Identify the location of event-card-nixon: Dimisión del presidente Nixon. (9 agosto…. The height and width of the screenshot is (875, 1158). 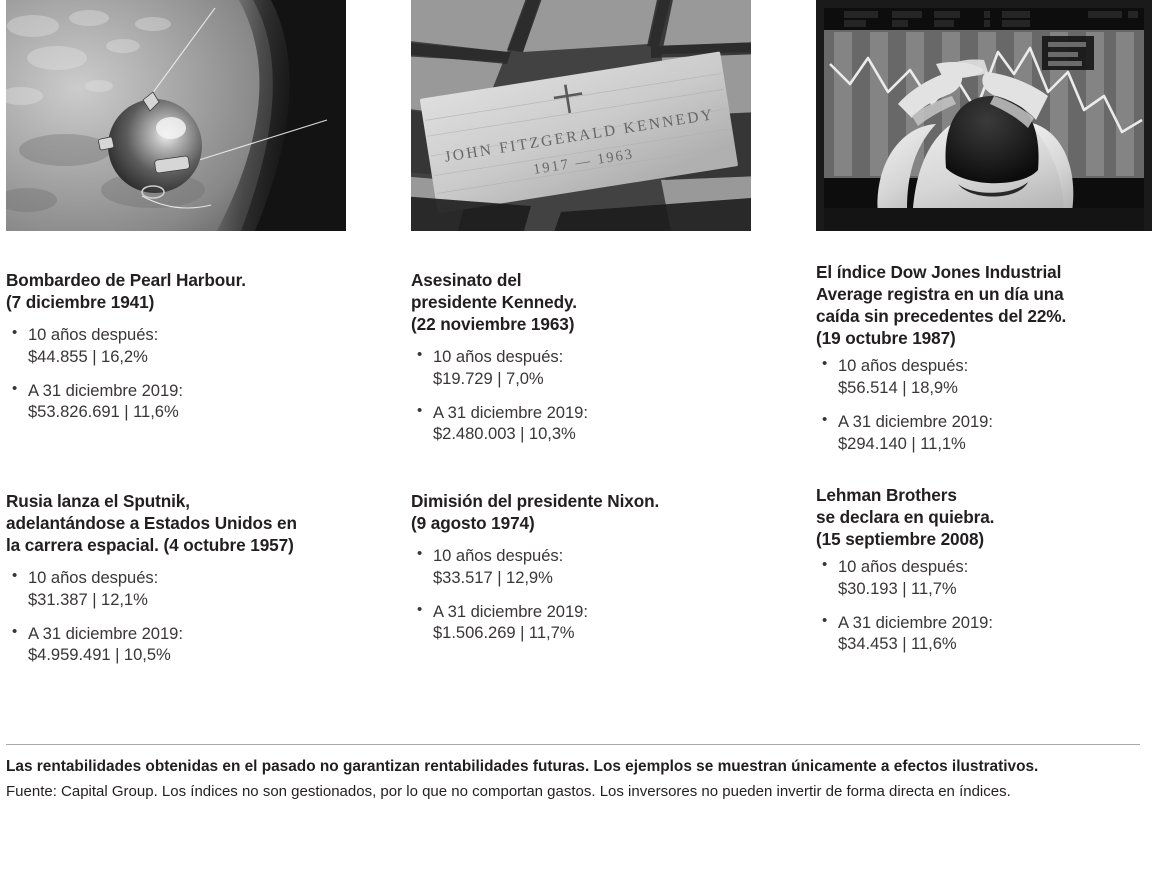
(581, 560).